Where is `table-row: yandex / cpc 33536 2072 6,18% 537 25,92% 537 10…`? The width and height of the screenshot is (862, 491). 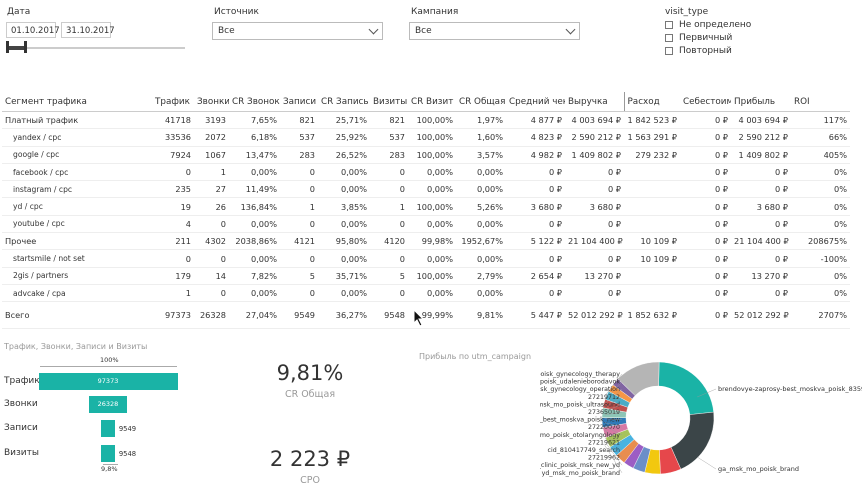 table-row: yandex / cpc 33536 2072 6,18% 537 25,92% 537 10… is located at coordinates (426, 137).